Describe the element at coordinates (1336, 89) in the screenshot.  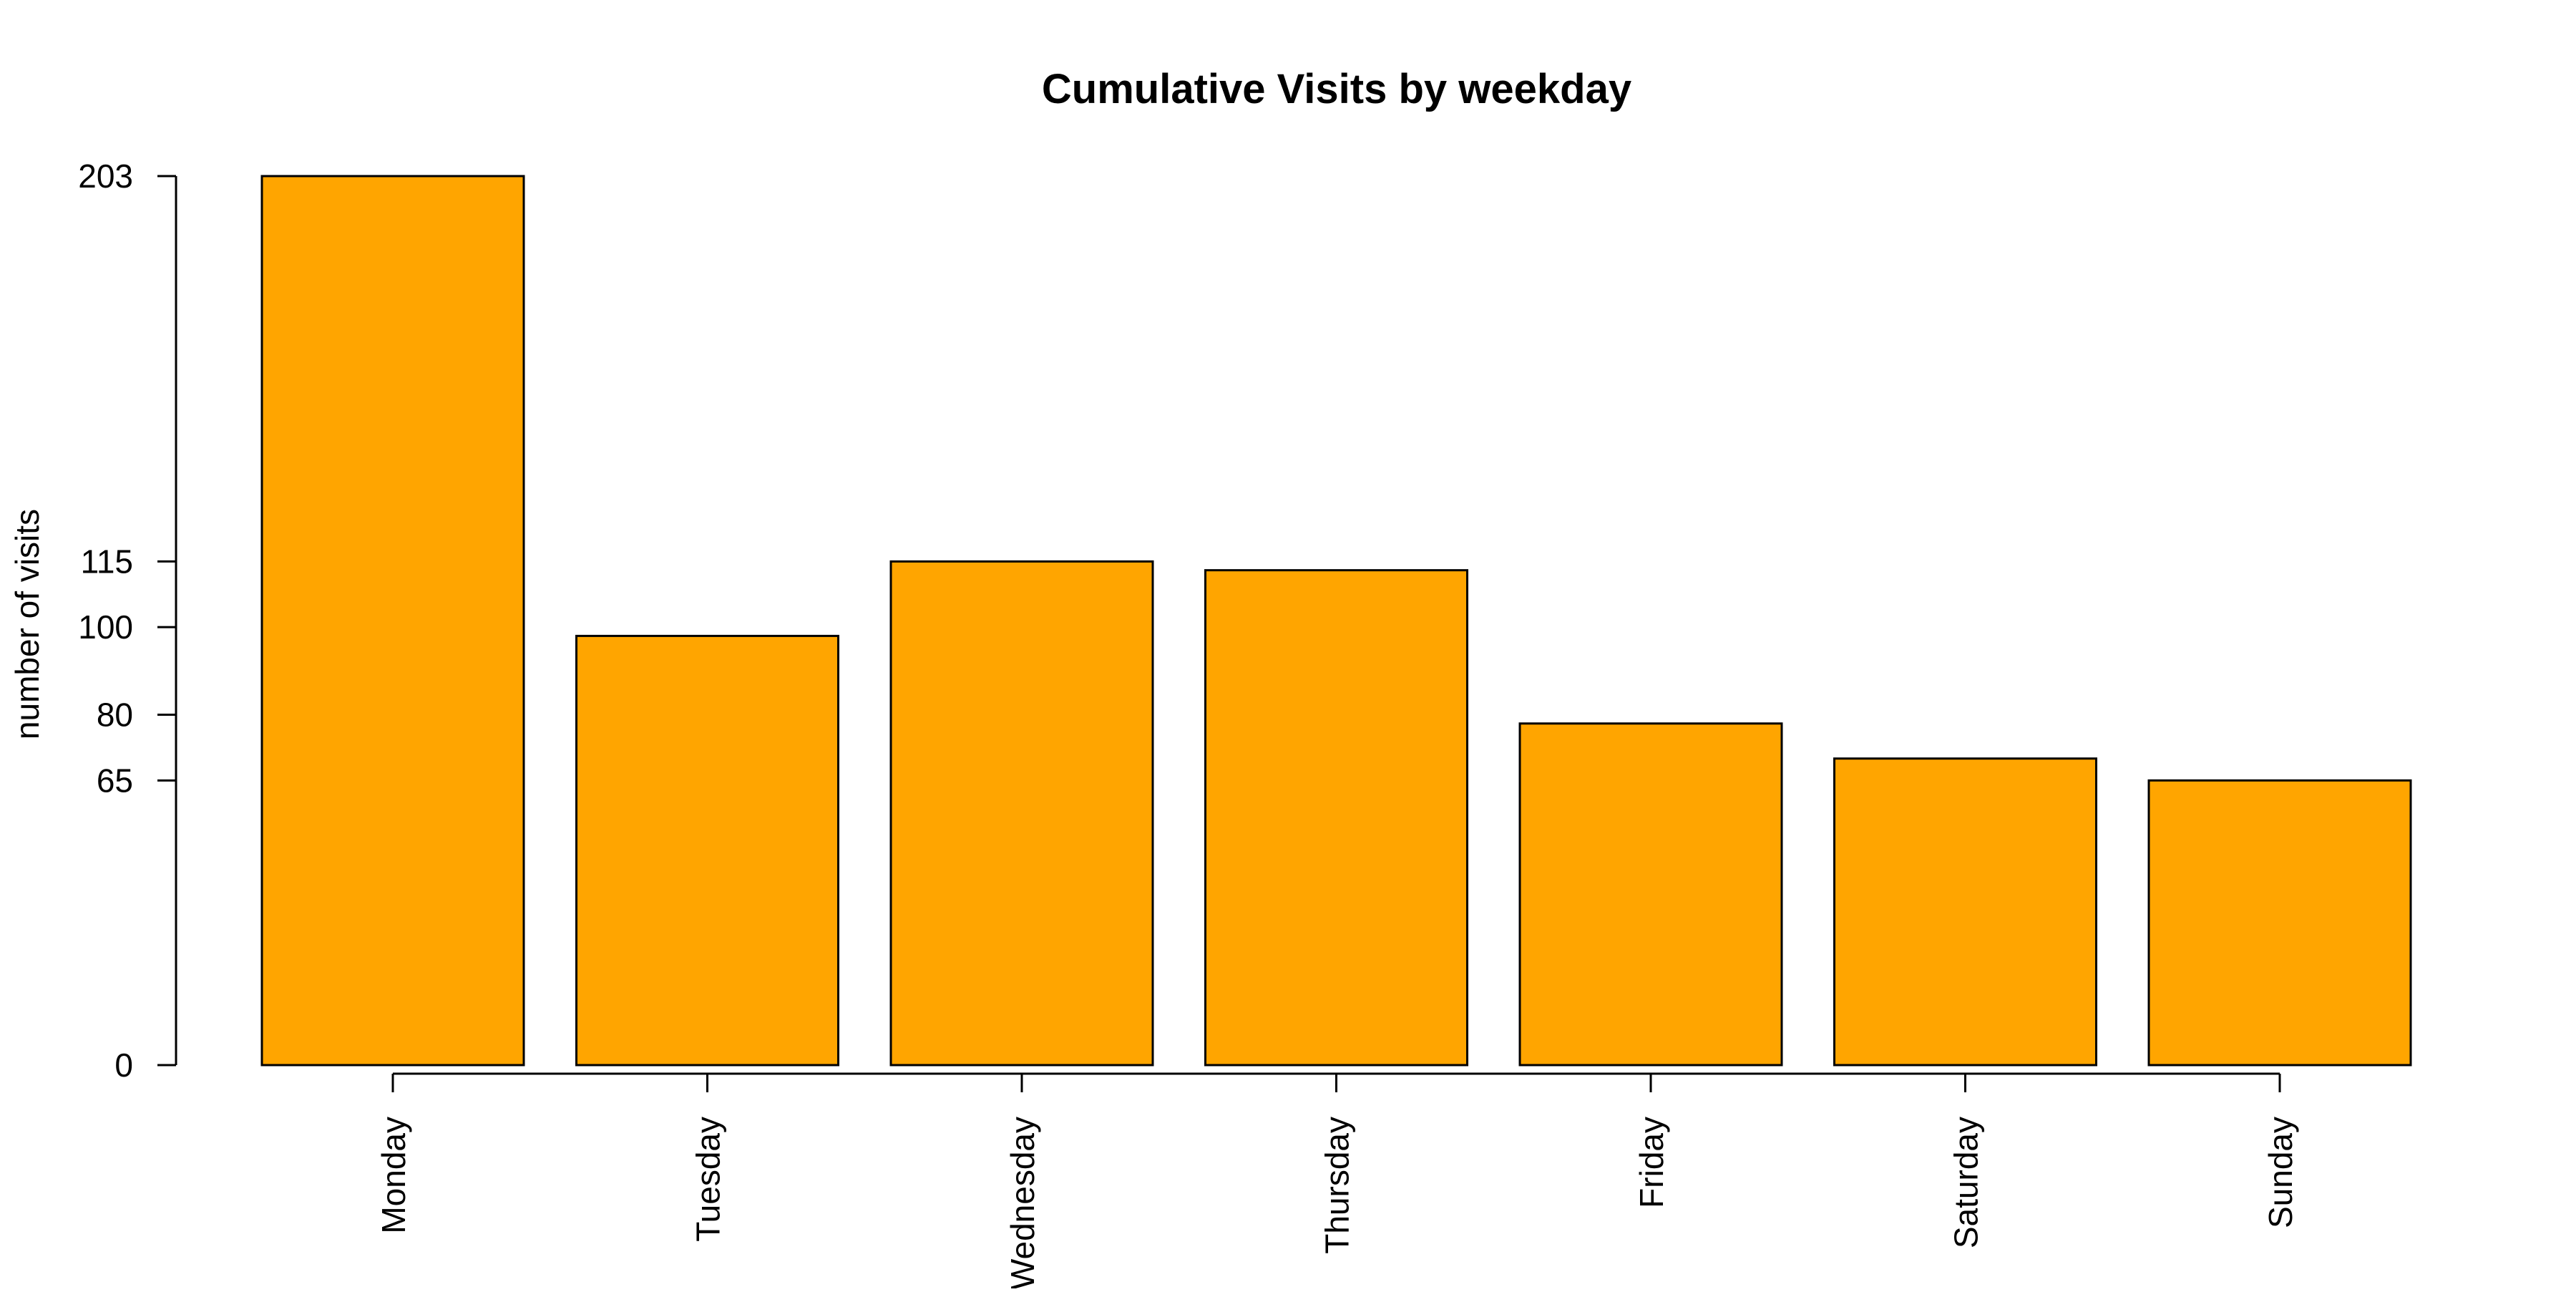
I see `chart-title: Cumulative Visits by weekday` at that location.